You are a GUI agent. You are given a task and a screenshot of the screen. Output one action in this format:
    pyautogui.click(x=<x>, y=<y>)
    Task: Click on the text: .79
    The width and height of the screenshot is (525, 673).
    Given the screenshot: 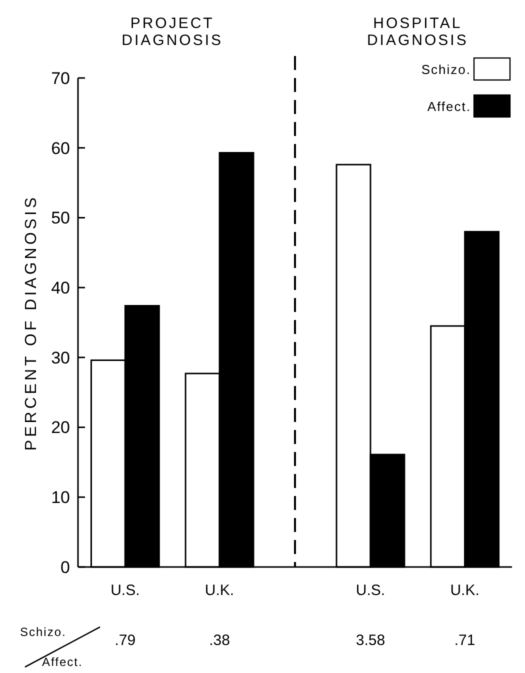 What is the action you would take?
    pyautogui.click(x=125, y=640)
    